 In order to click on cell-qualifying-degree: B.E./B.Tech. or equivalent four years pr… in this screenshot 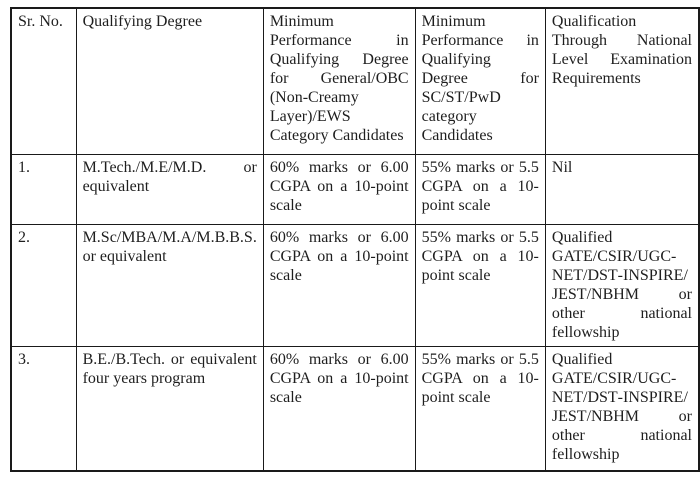, I will do `click(169, 408)`.